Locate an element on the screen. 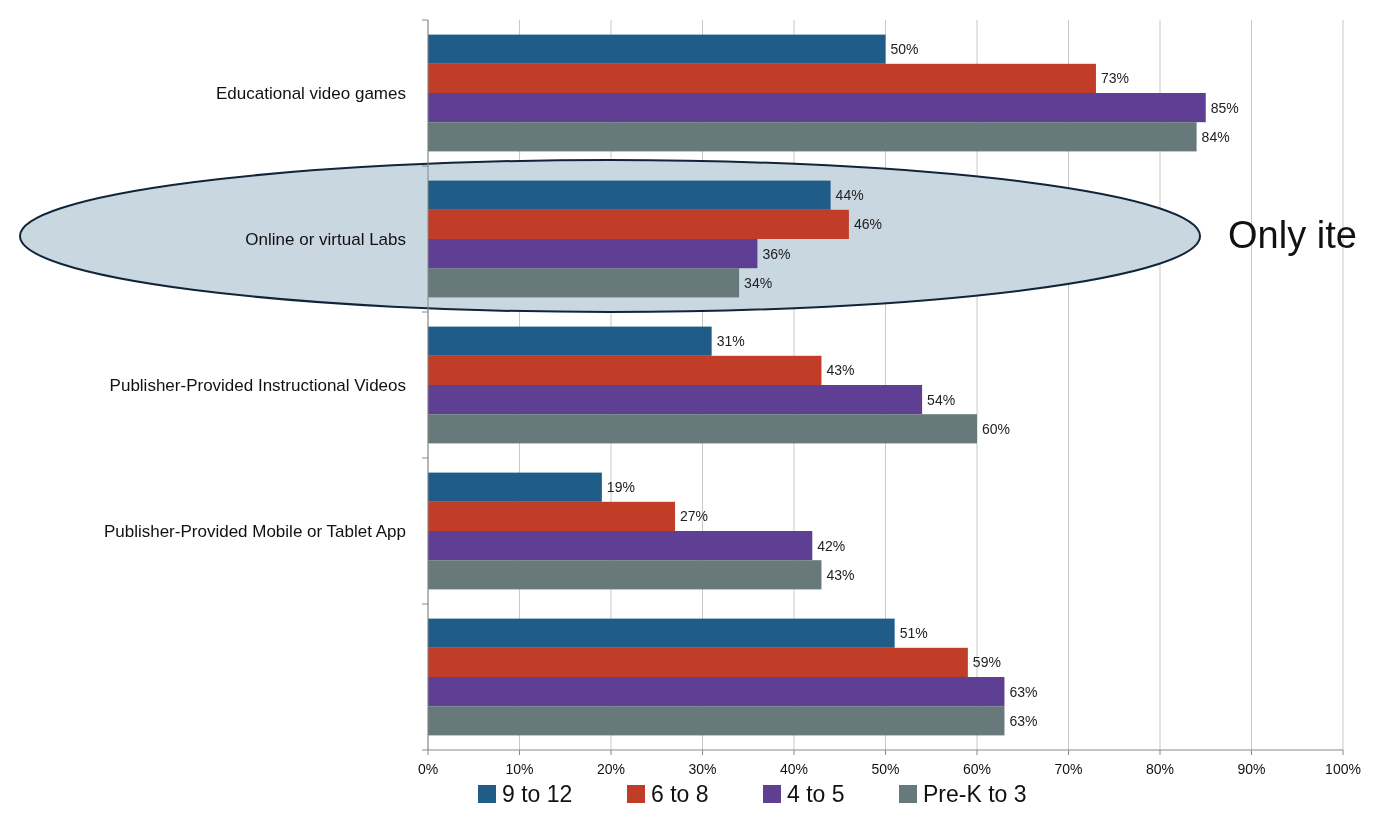 The width and height of the screenshot is (1378, 825). y-tick-label: Online or virtual Labs is located at coordinates (325, 239).